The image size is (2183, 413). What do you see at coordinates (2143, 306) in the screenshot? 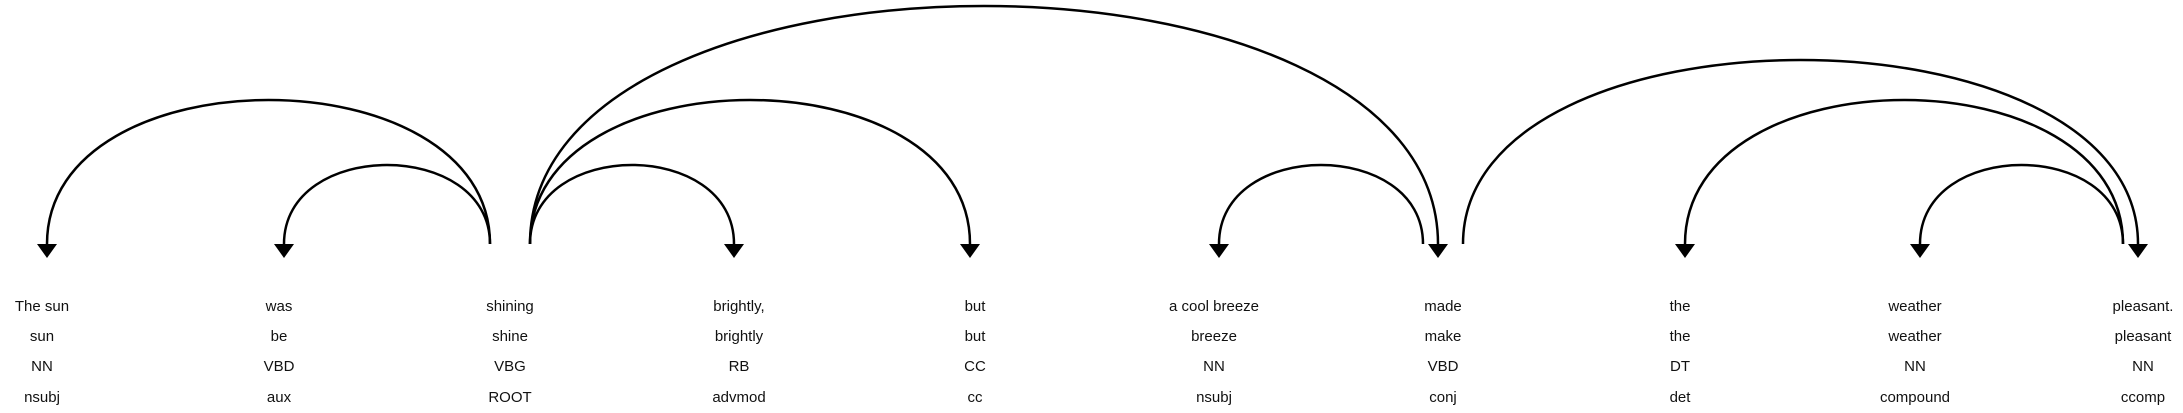
I see `token-text: pleasant.` at bounding box center [2143, 306].